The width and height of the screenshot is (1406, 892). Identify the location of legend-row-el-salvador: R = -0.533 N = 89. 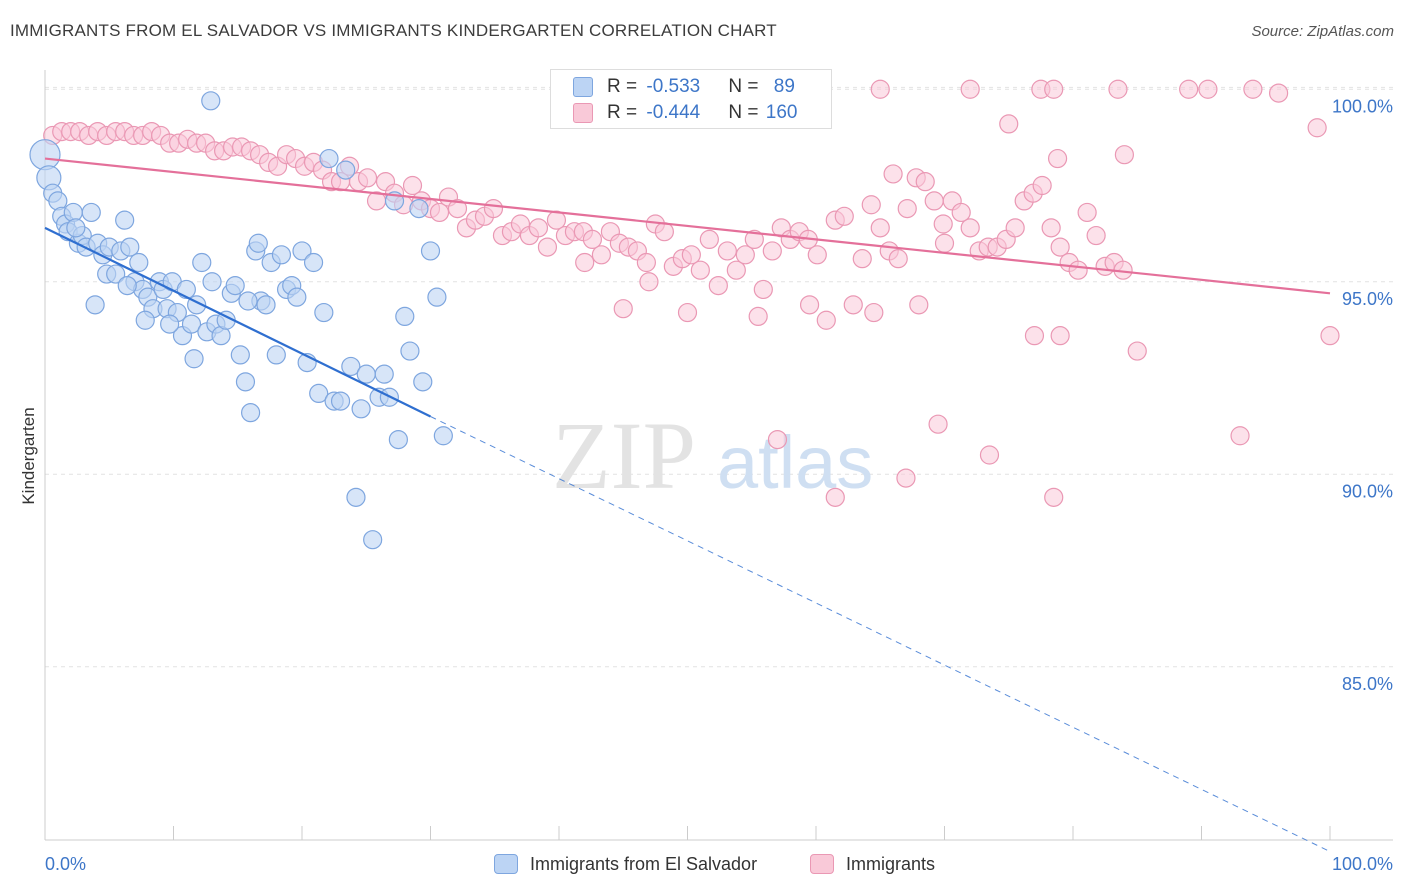
(684, 87).